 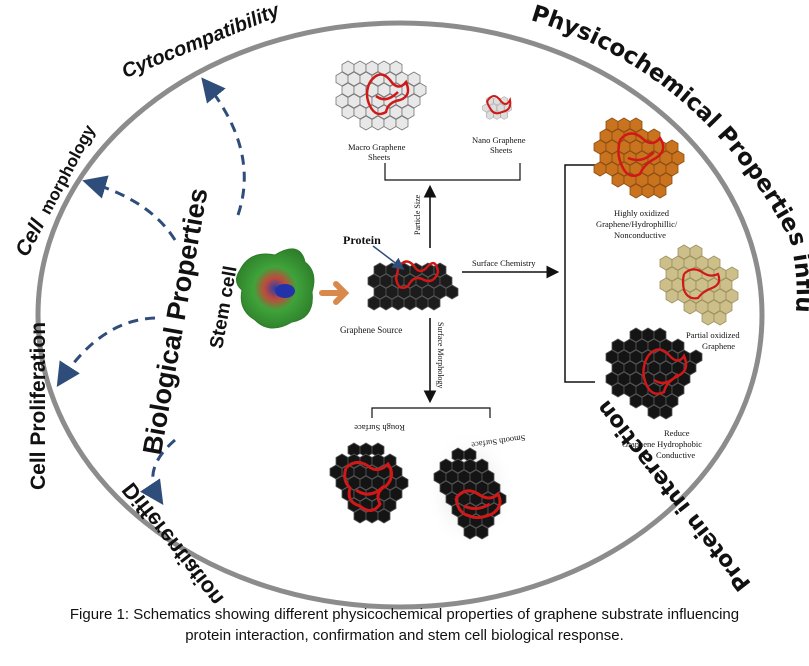 I want to click on highly-label-2: Graphene/Hydrophillic/, so click(x=637, y=224).